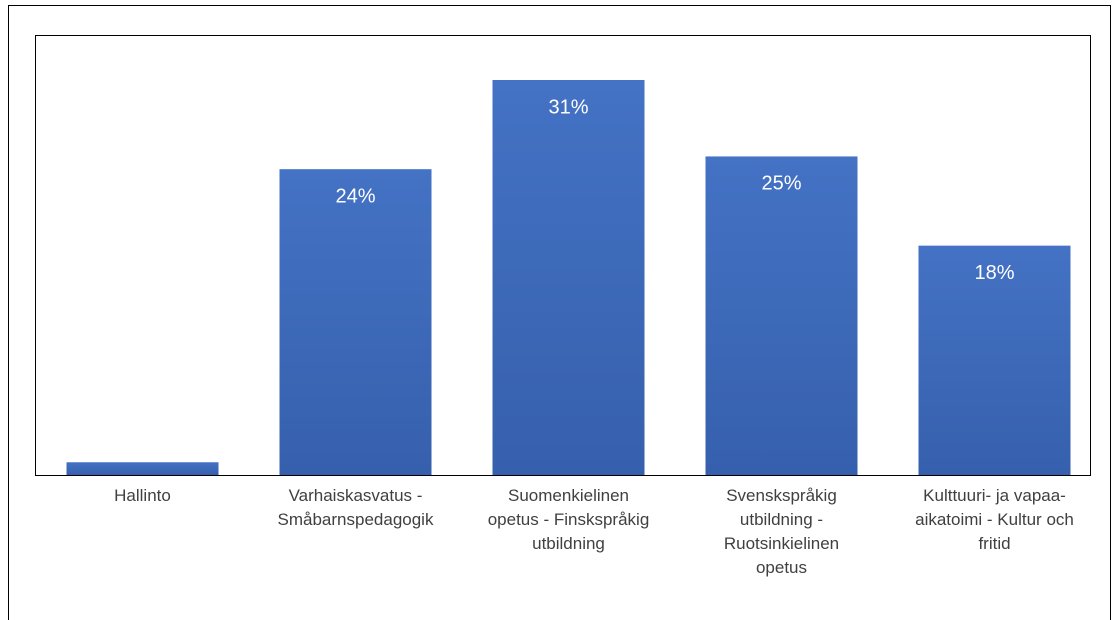 This screenshot has width=1117, height=620. I want to click on x-tick-label: Varhaiskasvatus - Småbarnspedagogik, so click(355, 507).